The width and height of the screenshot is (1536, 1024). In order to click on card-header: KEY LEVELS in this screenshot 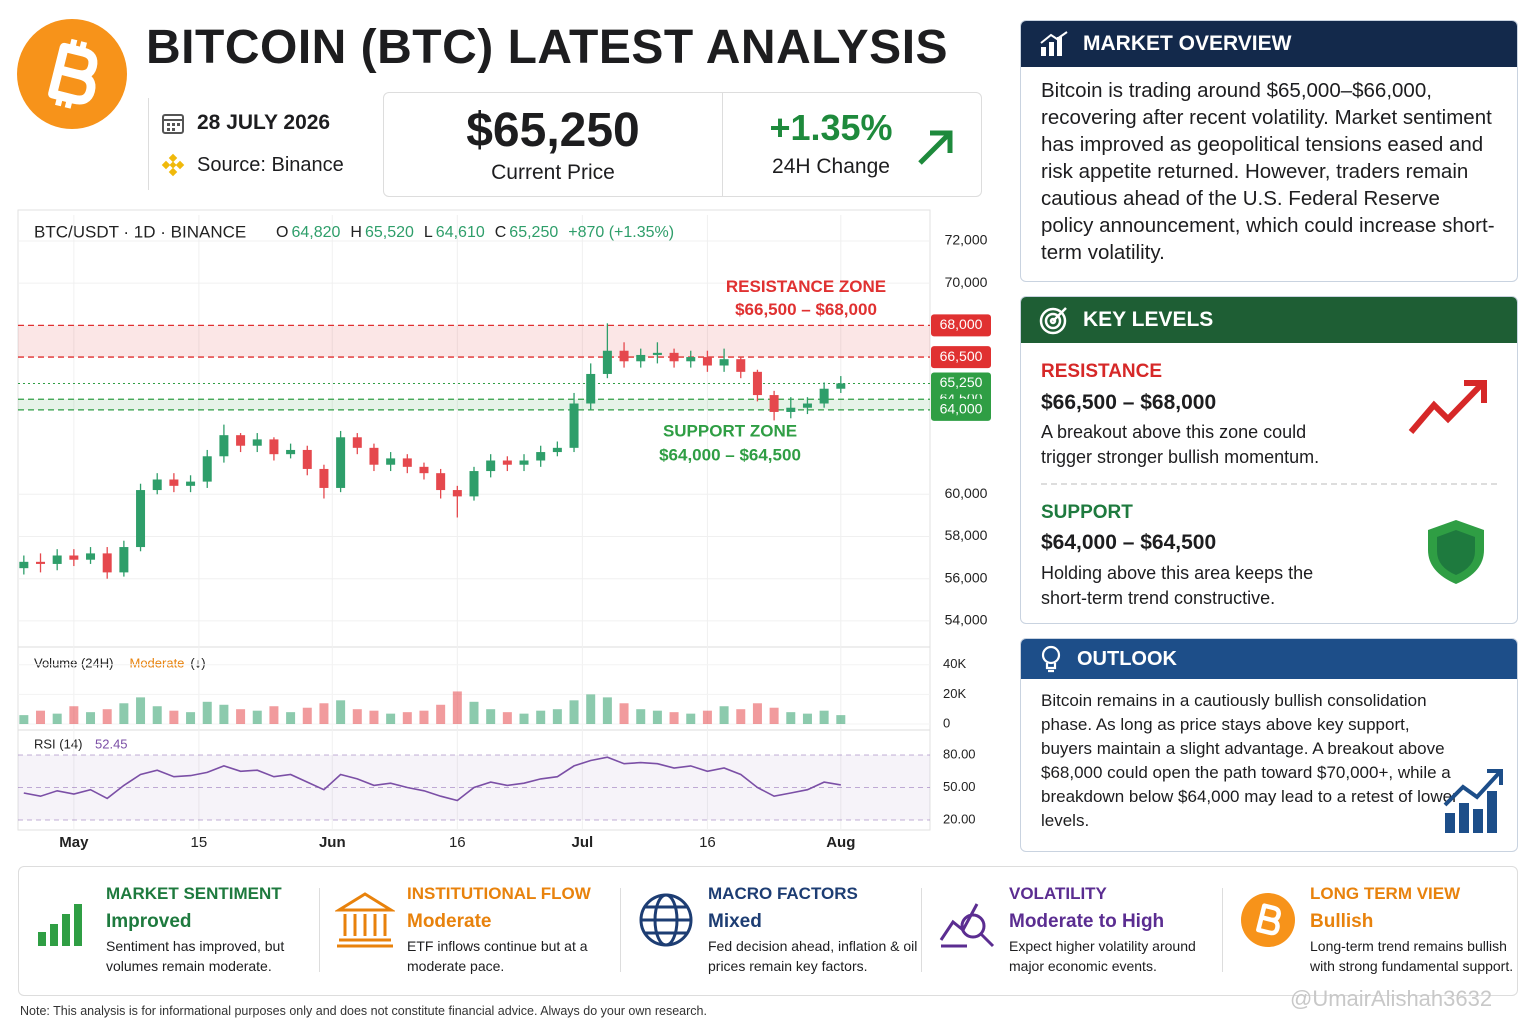, I will do `click(1269, 320)`.